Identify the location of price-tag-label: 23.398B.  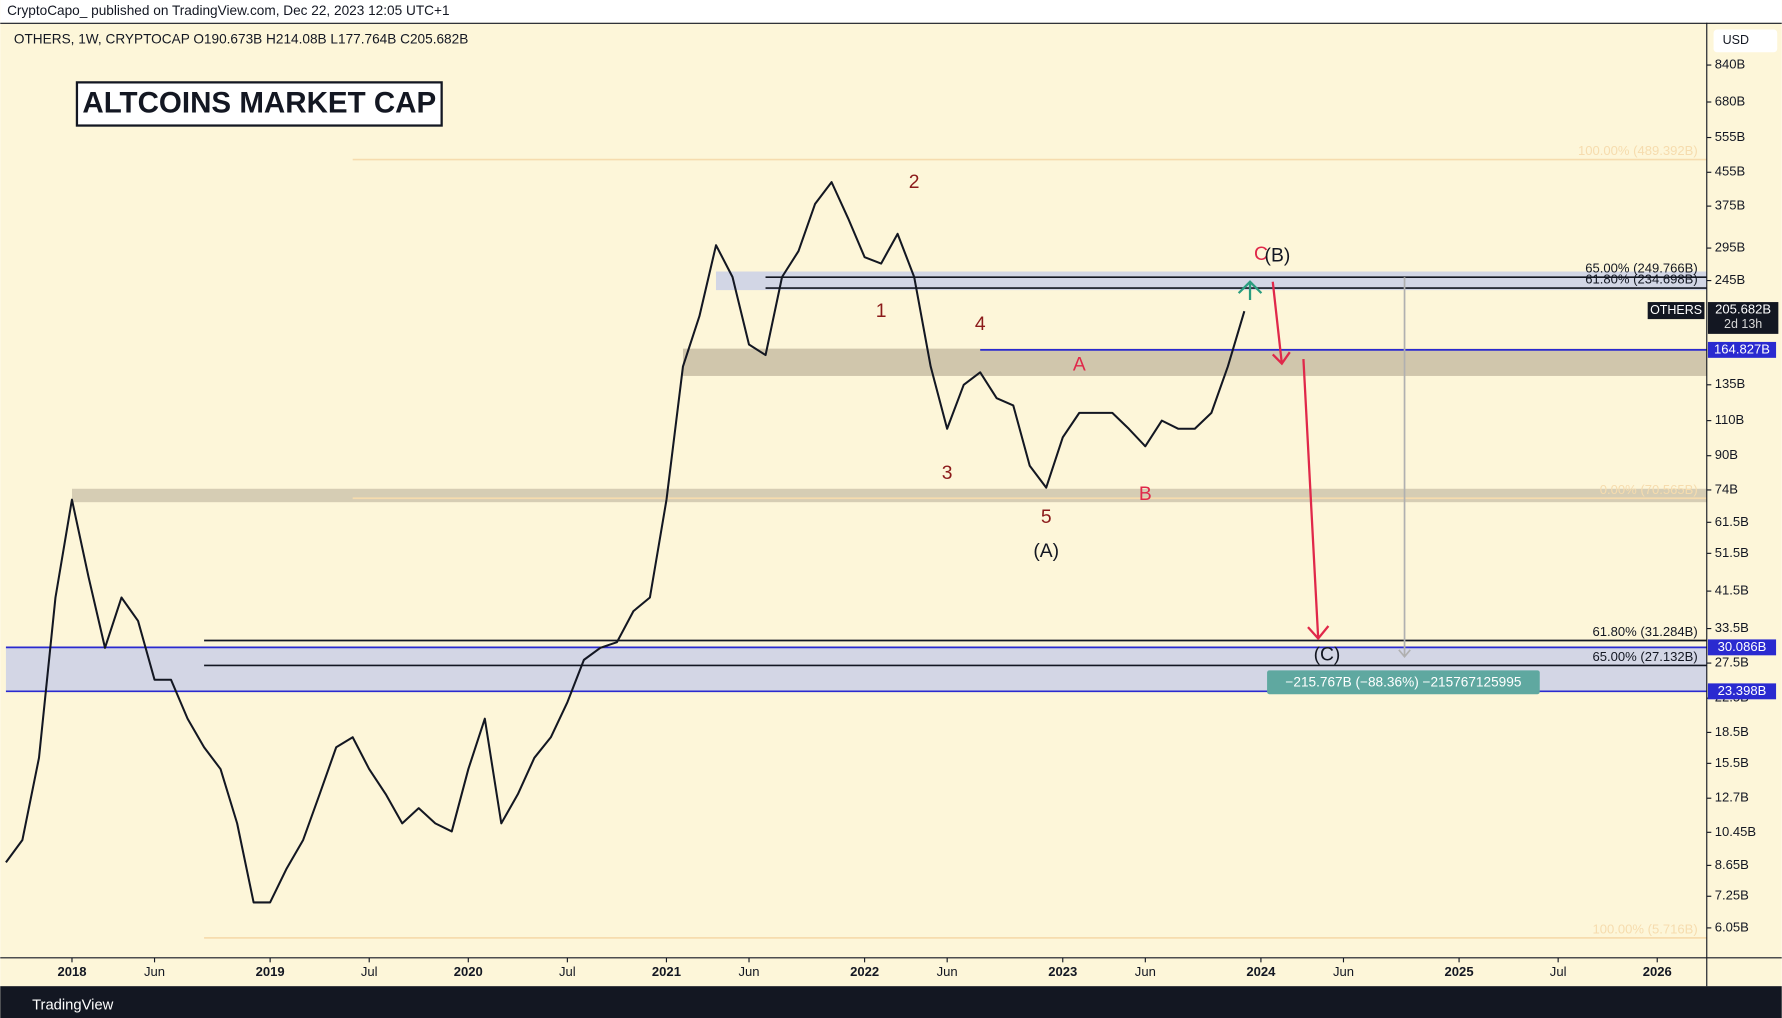
(1742, 690).